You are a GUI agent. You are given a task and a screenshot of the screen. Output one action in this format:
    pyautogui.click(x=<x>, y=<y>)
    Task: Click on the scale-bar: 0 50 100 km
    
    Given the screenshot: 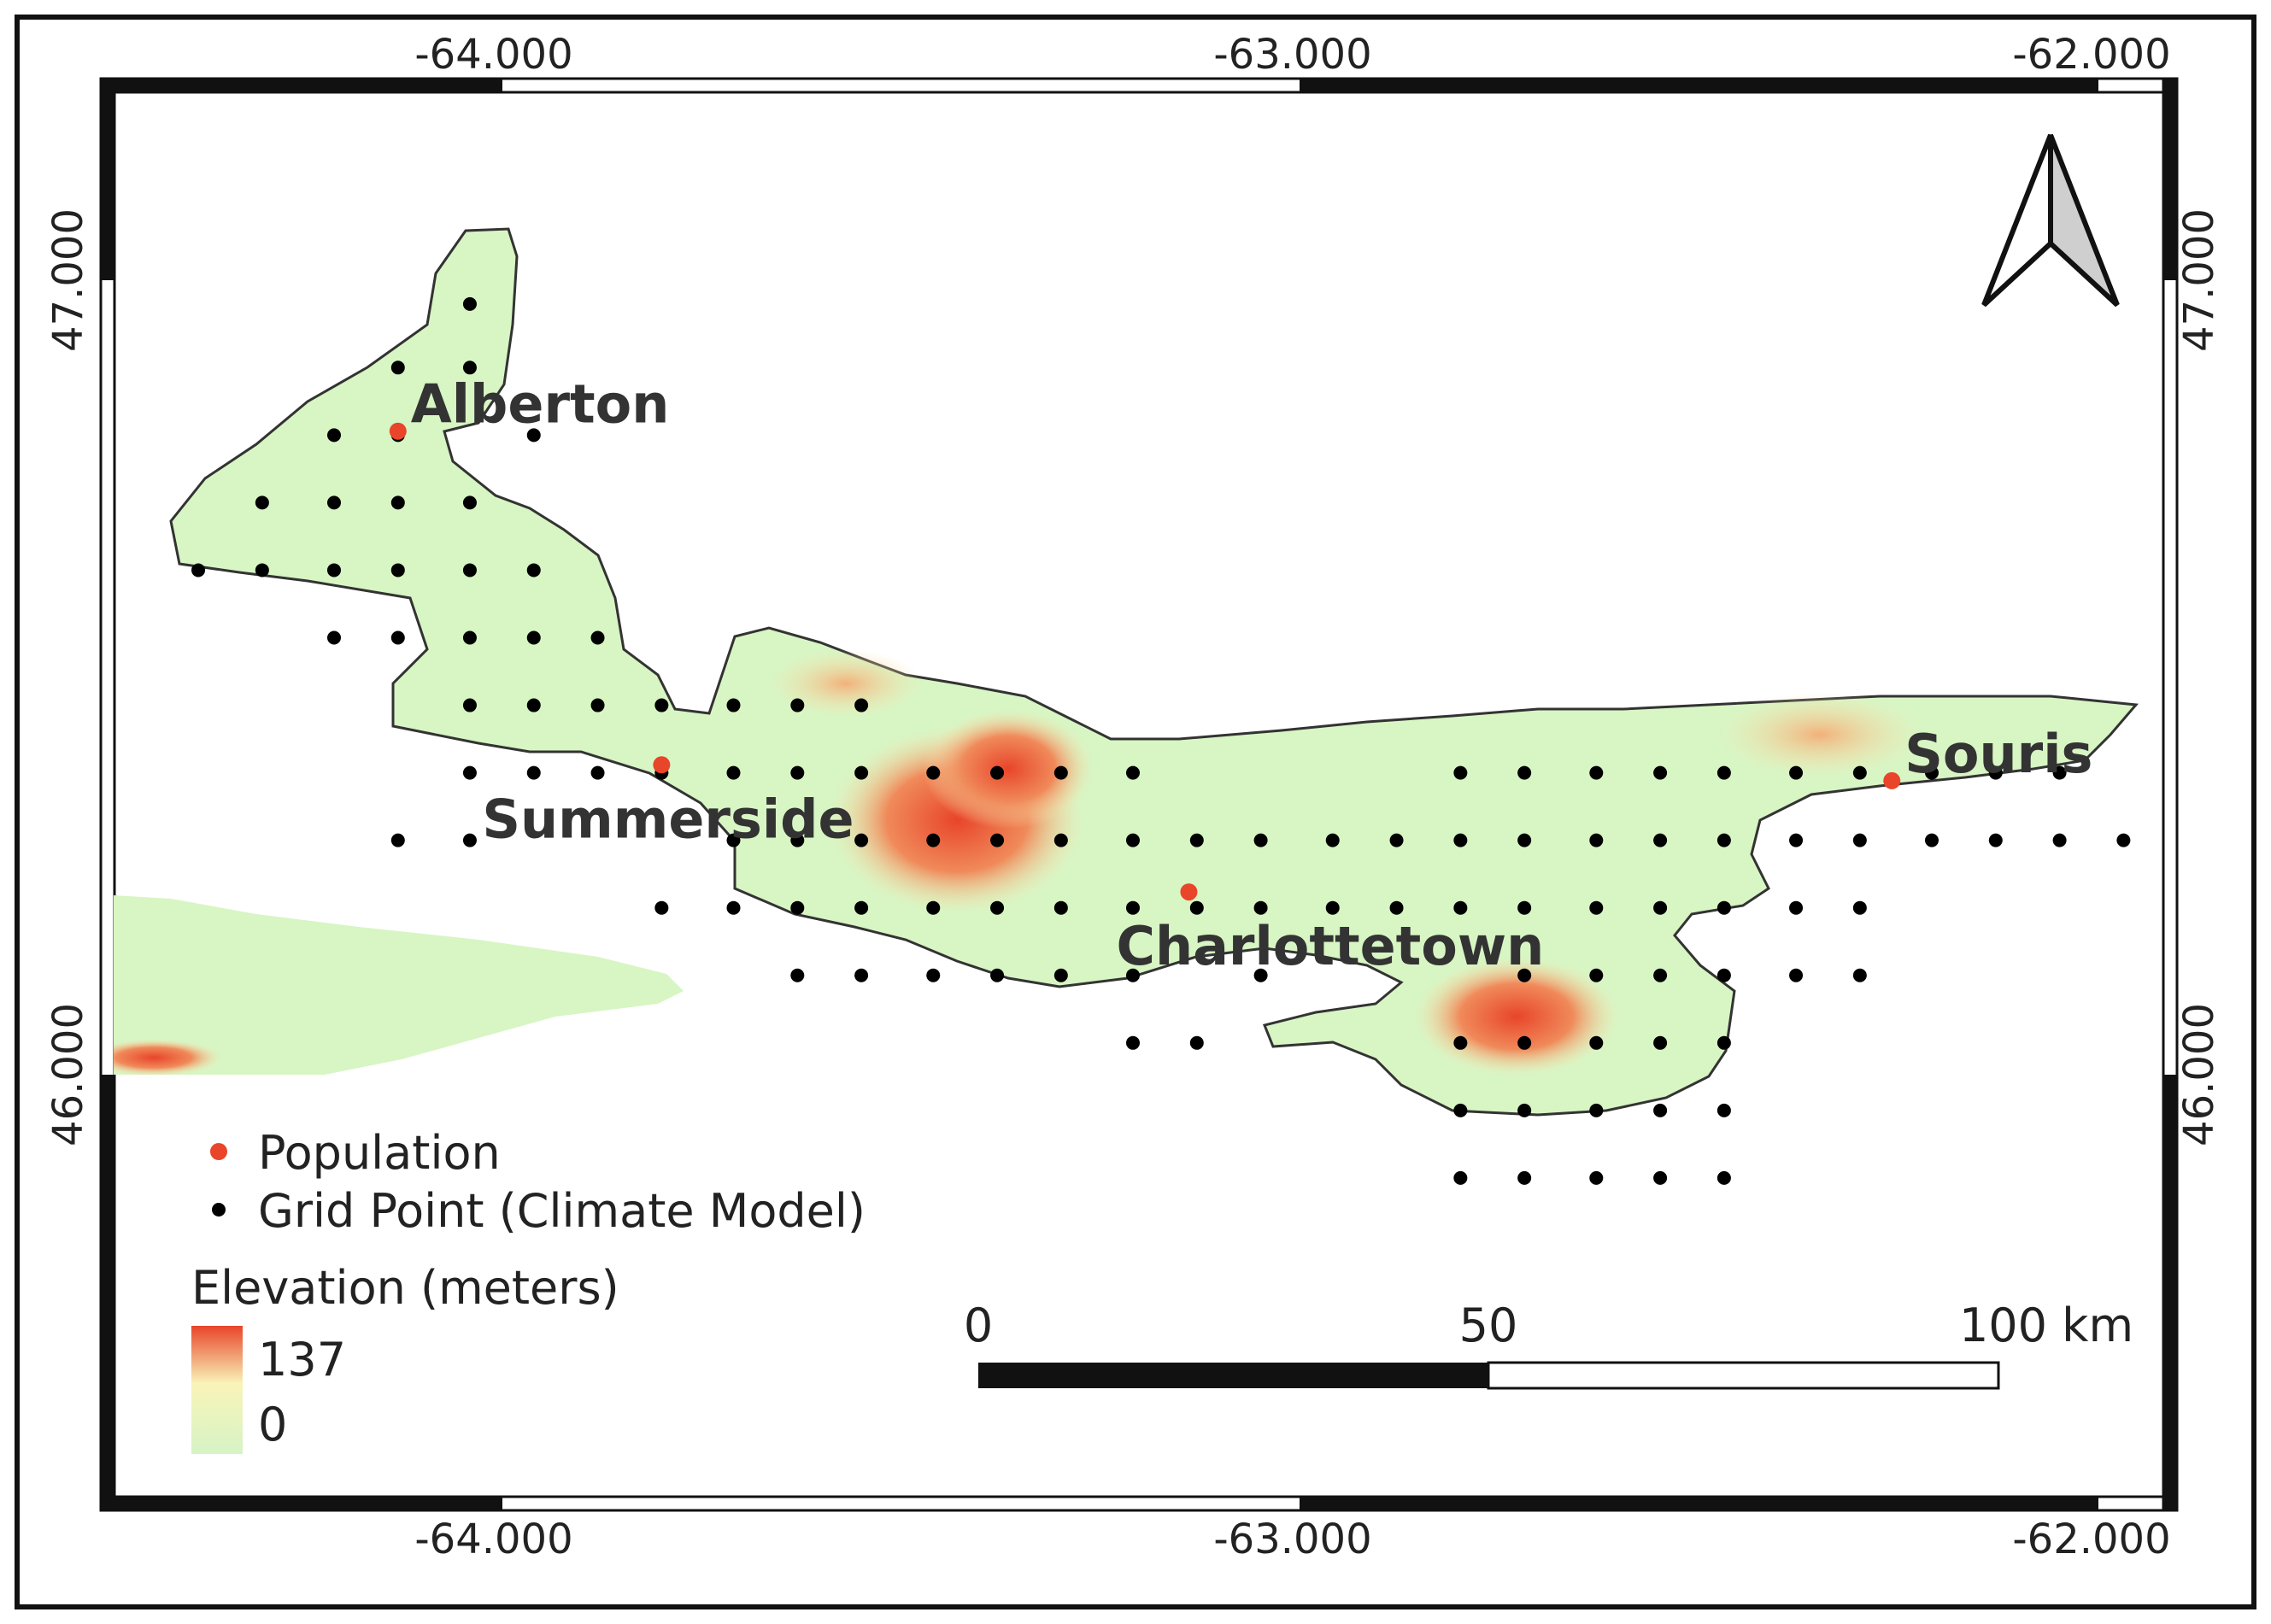 What is the action you would take?
    pyautogui.click(x=1548, y=1344)
    